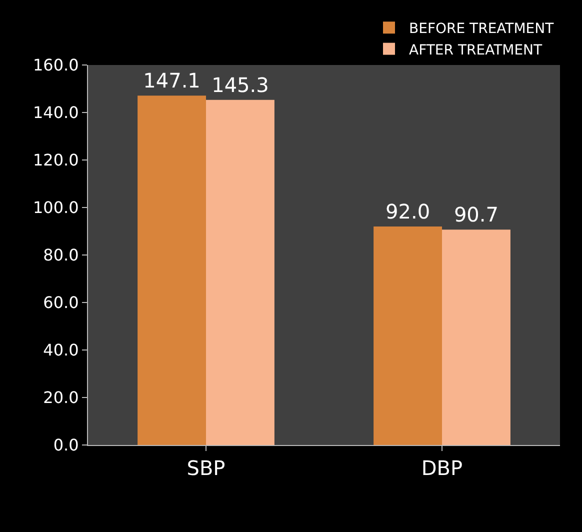 This screenshot has height=532, width=582. What do you see at coordinates (66, 445) in the screenshot?
I see `y-tick-label: 0.0` at bounding box center [66, 445].